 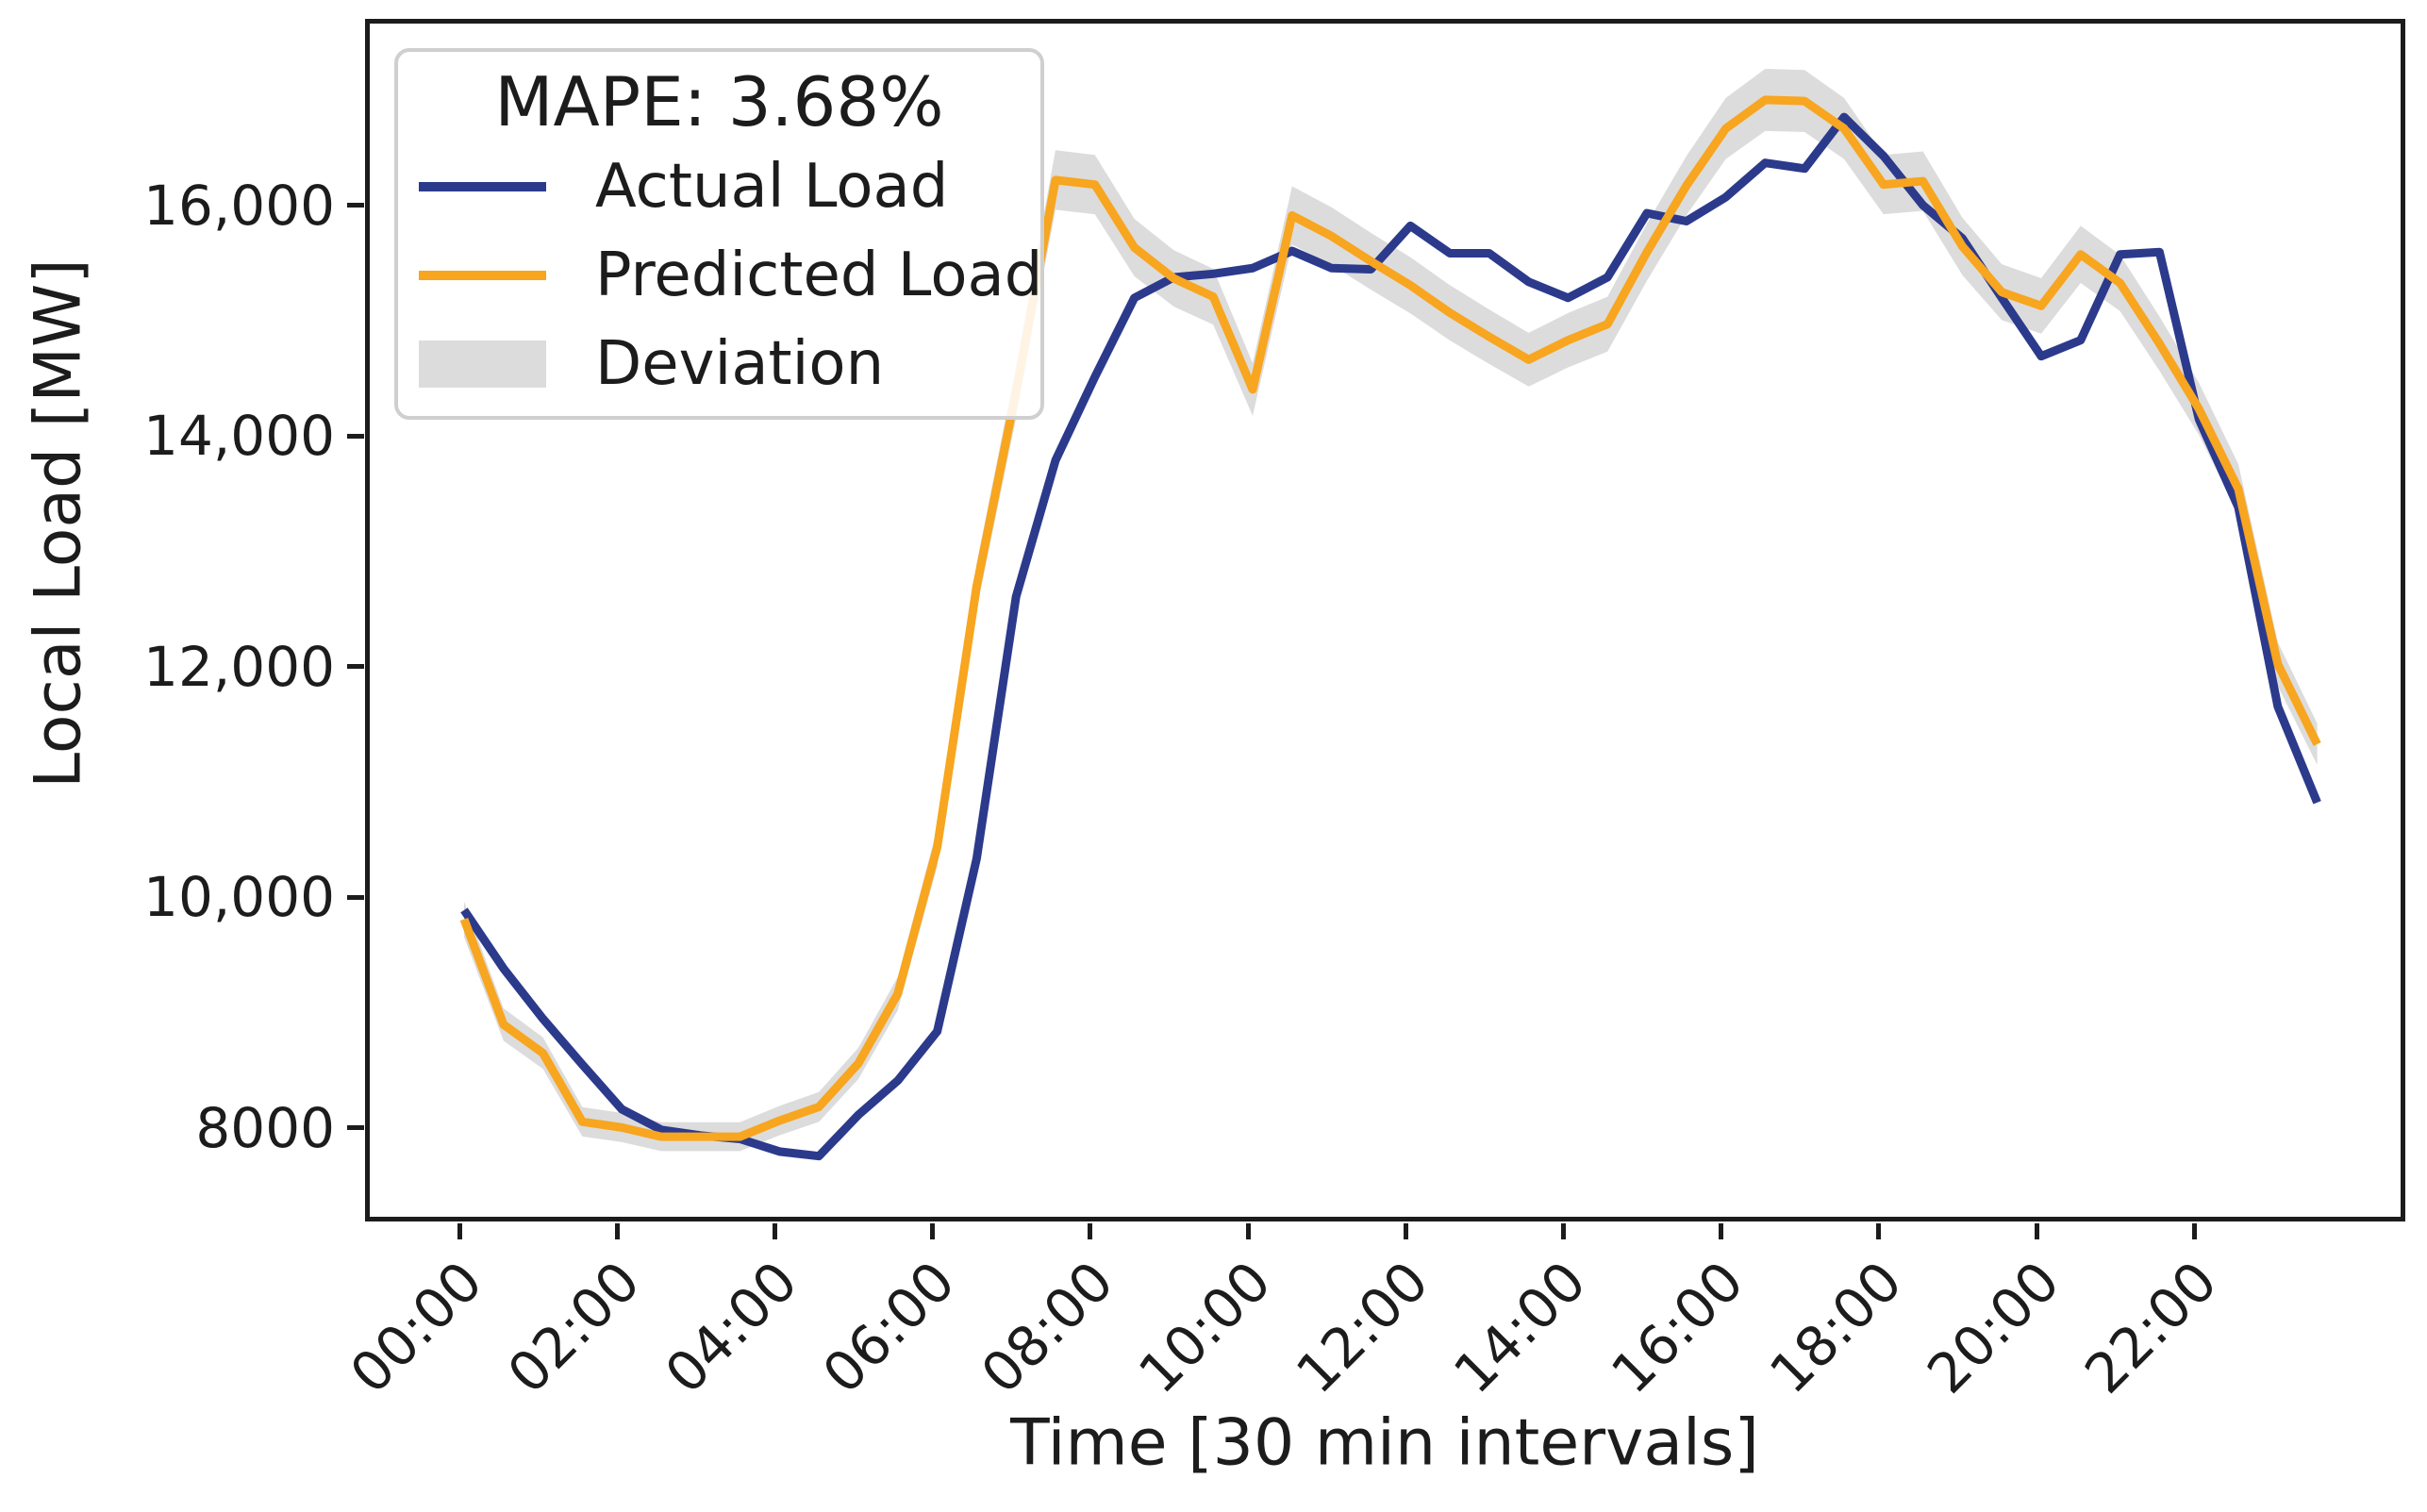 What do you see at coordinates (239, 666) in the screenshot?
I see `y-tick-label: 12,000` at bounding box center [239, 666].